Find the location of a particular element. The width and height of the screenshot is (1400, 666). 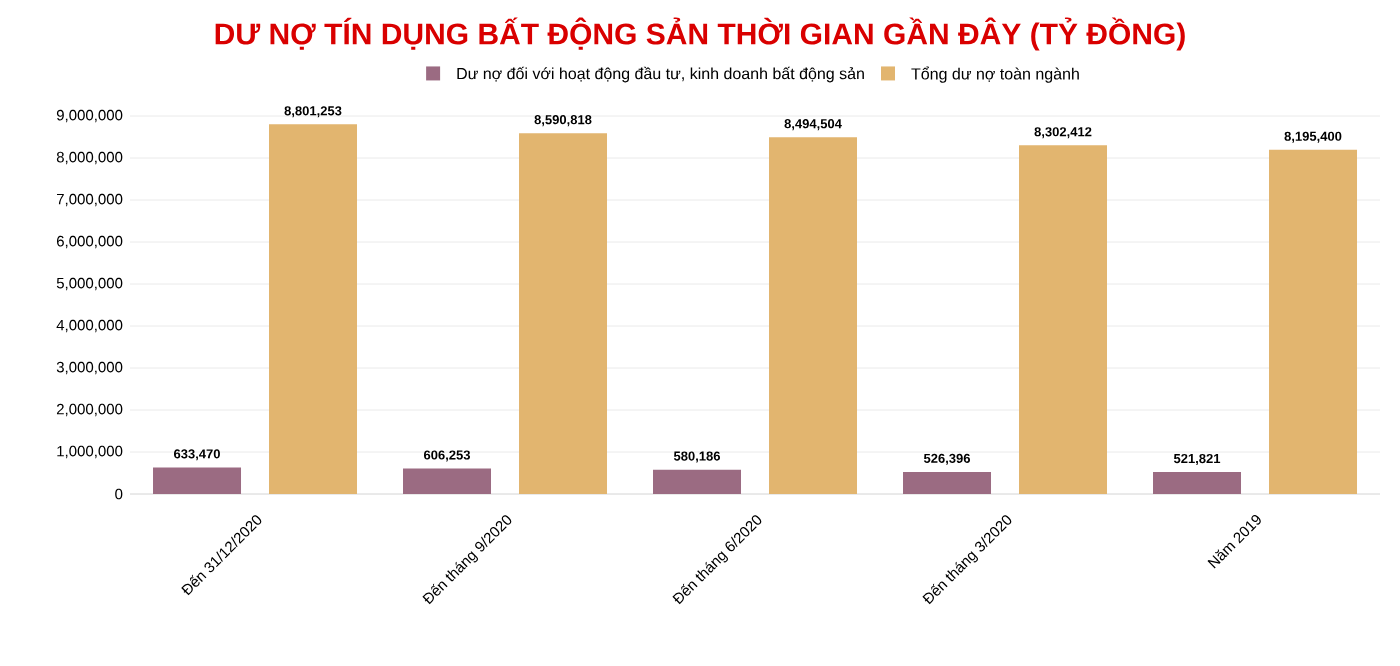

chart-title: DƯ NỢ TÍN DỤNG BẤT ĐỘNG SẢN THỜI GIAN GẦN ĐÂY (TỶ ĐỒNG) is located at coordinates (700, 34).